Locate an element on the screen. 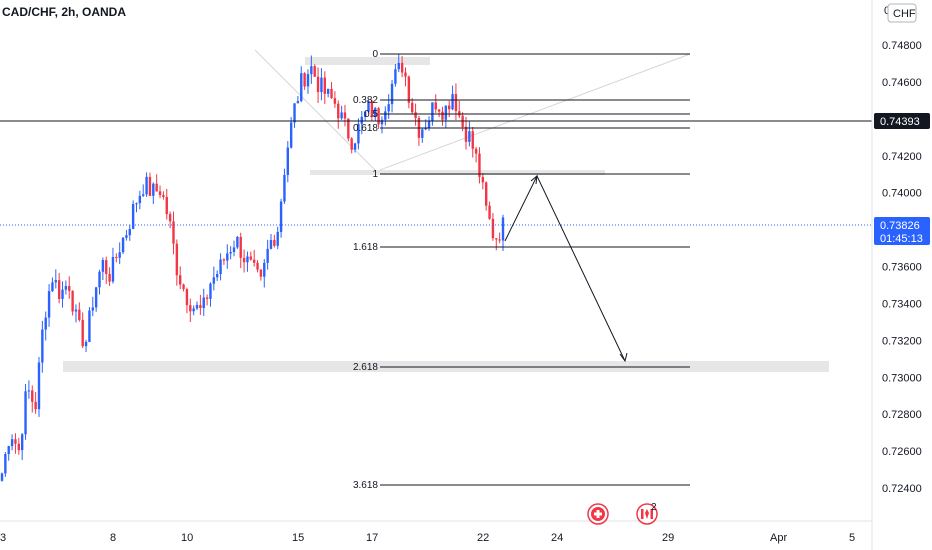  price-tick-label: 0.72800 is located at coordinates (902, 415).